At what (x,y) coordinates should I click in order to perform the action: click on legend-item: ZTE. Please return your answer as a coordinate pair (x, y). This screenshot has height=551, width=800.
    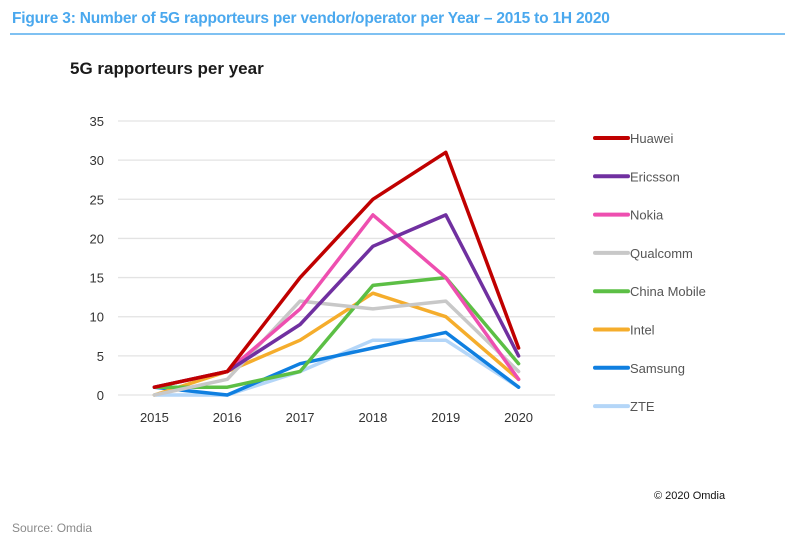
    Looking at the image, I should click on (624, 406).